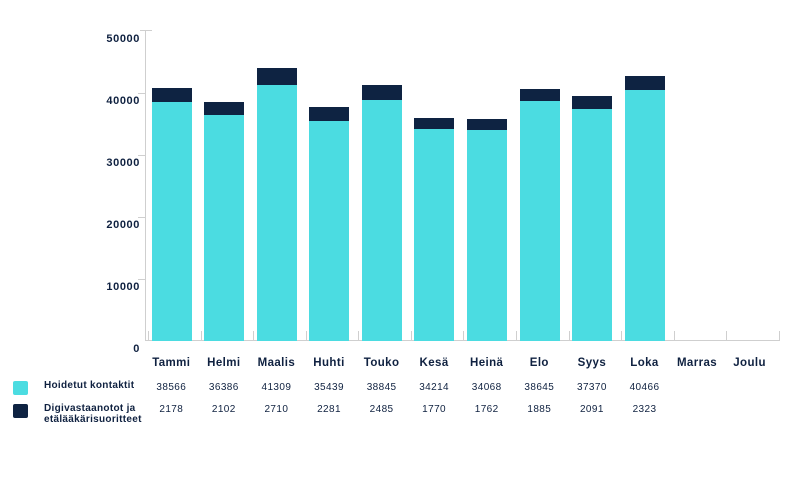  Describe the element at coordinates (644, 387) in the screenshot. I see `value-hoidetut-kontaktit: 40466` at that location.